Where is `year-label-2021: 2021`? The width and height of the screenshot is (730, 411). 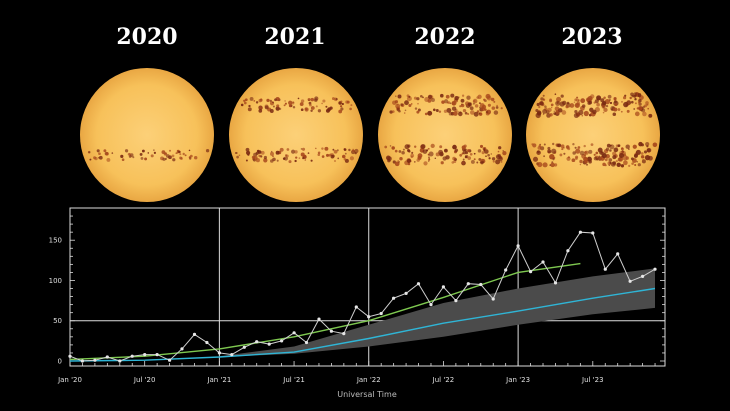
year-label-2021: 2021 is located at coordinates (295, 37).